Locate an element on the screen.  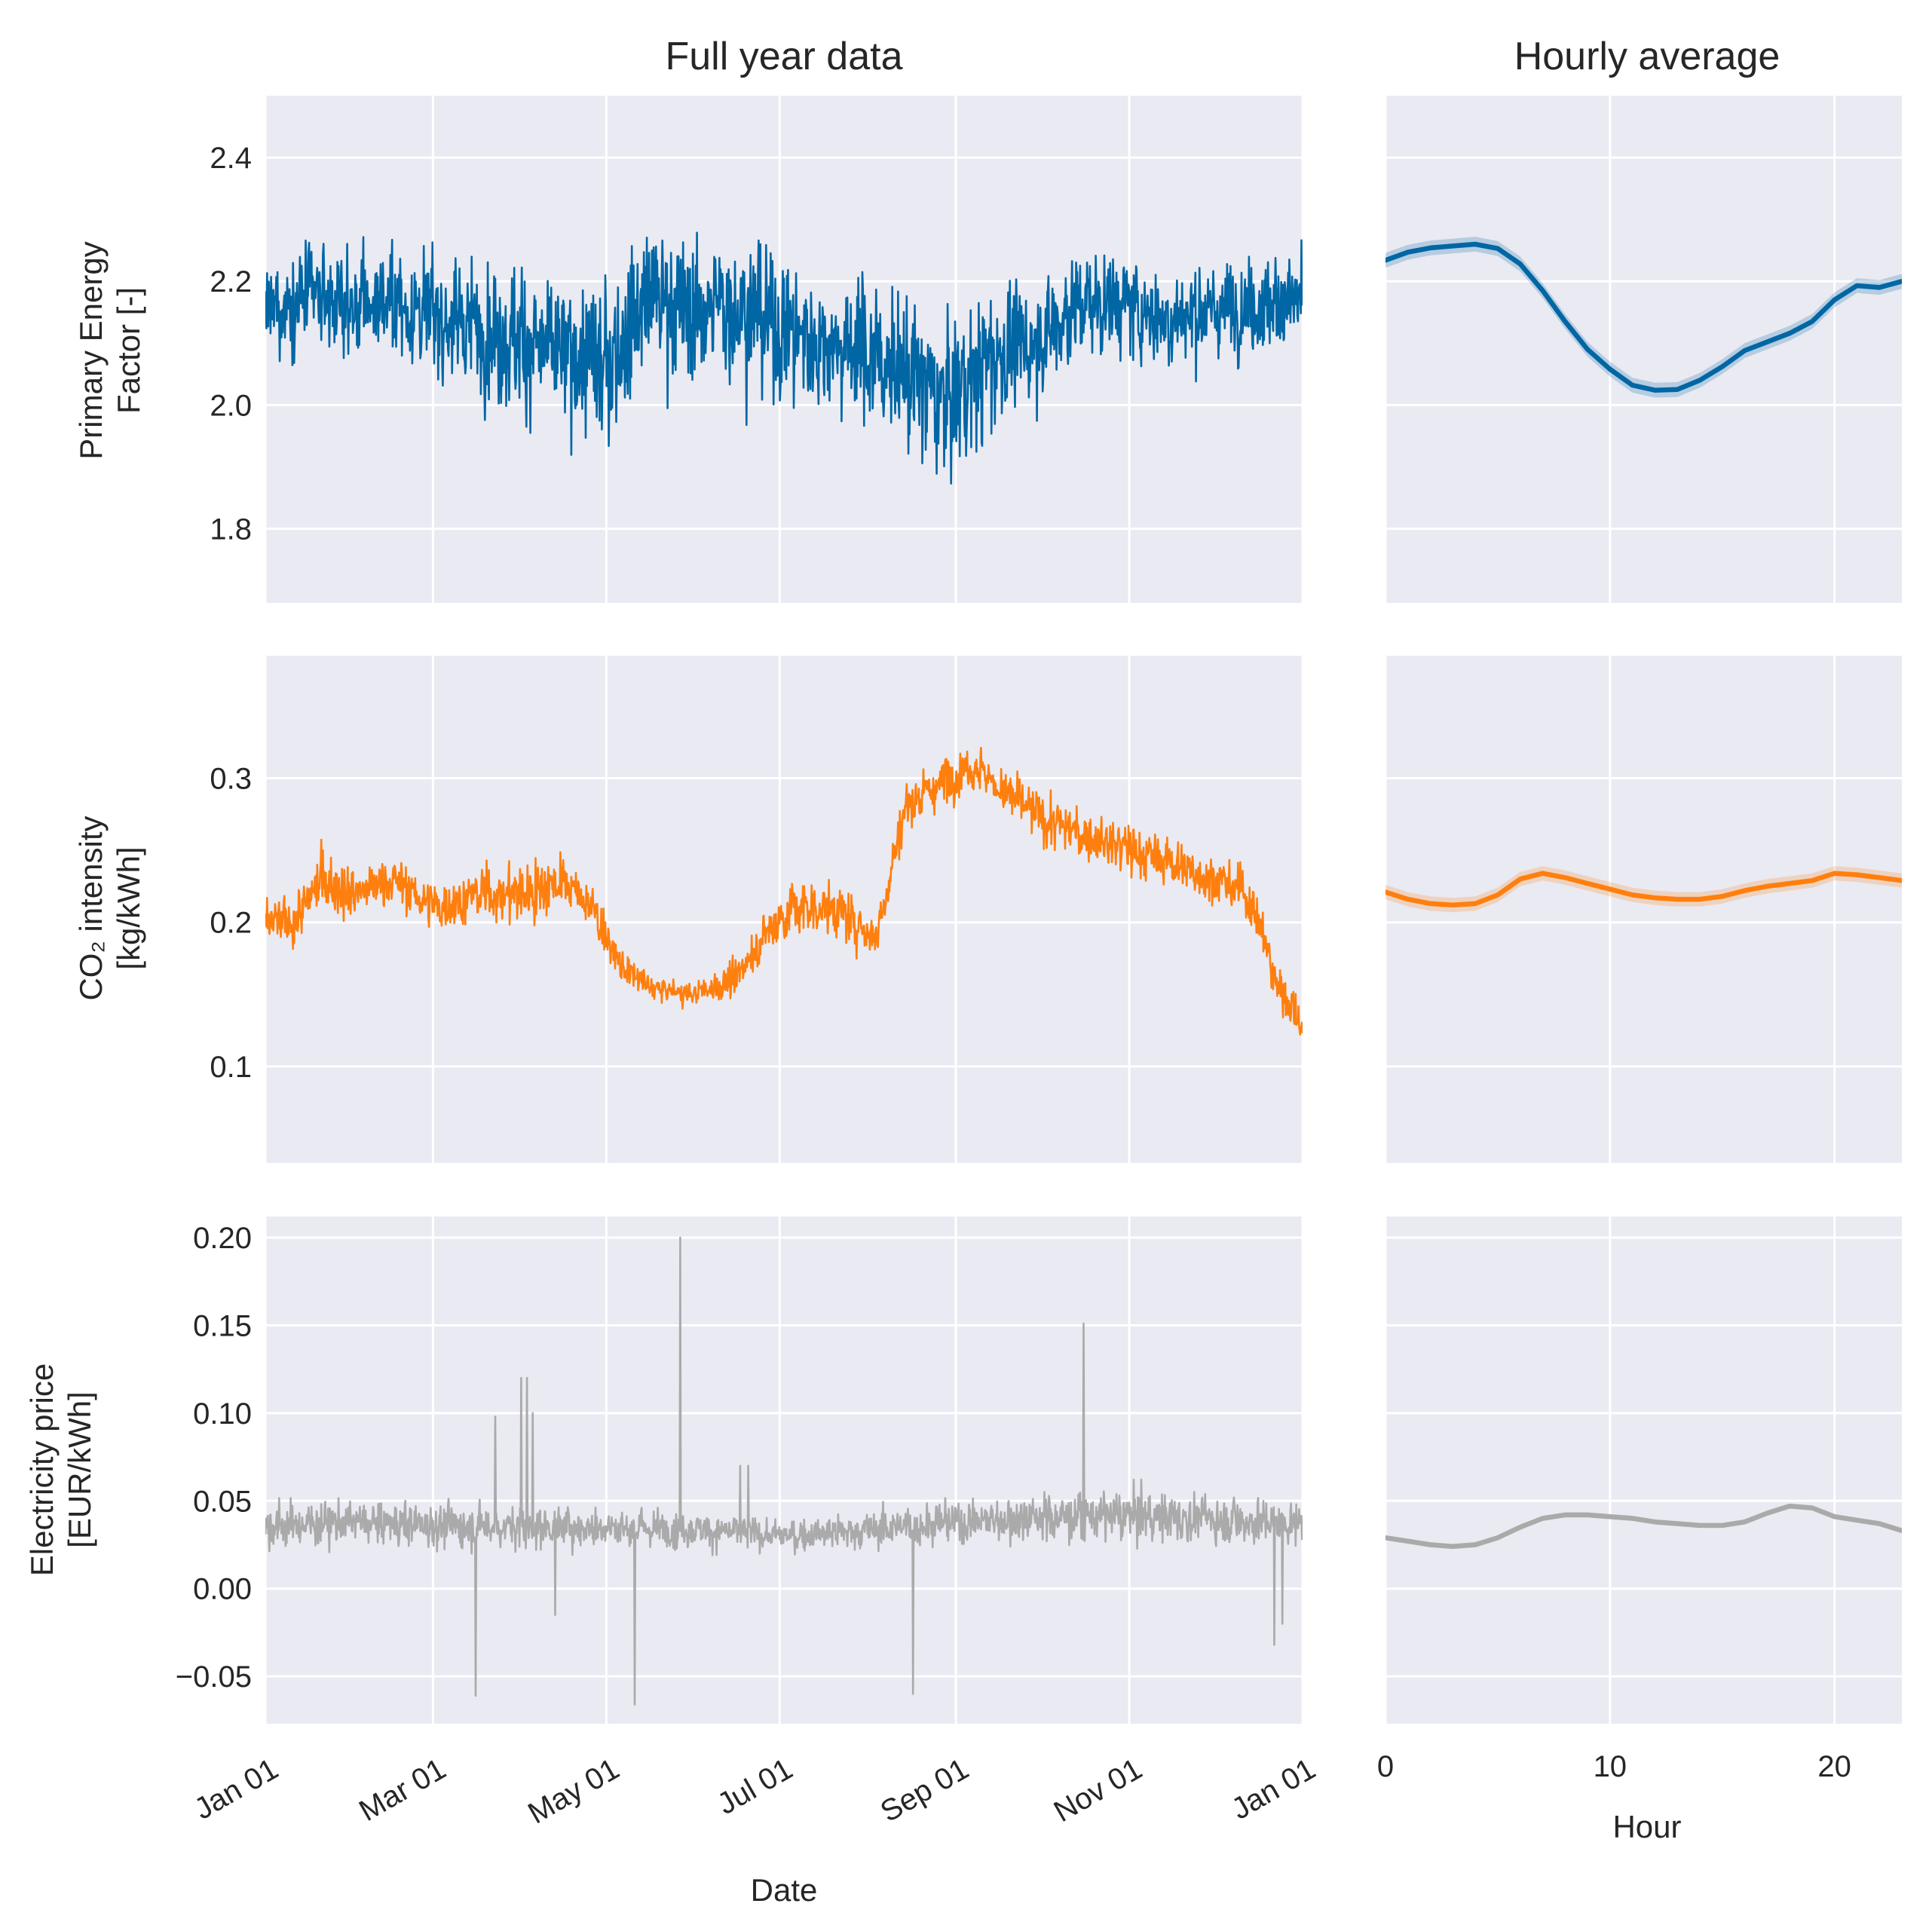
panel-hourly-price: 0 10 20 is located at coordinates (1639, 1500).